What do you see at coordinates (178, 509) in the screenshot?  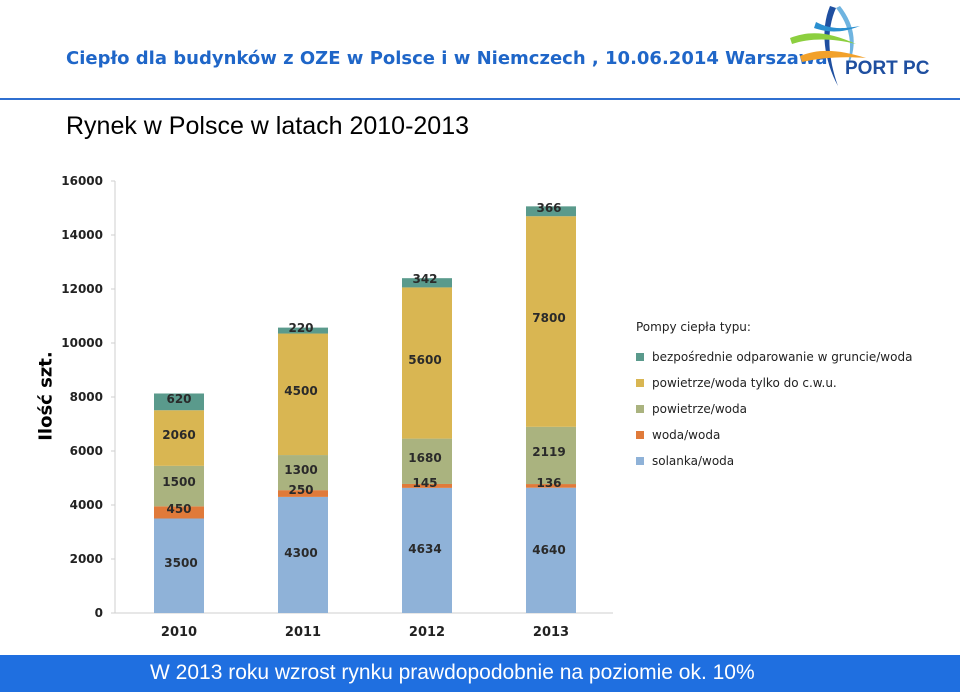 I see `data-label: 450` at bounding box center [178, 509].